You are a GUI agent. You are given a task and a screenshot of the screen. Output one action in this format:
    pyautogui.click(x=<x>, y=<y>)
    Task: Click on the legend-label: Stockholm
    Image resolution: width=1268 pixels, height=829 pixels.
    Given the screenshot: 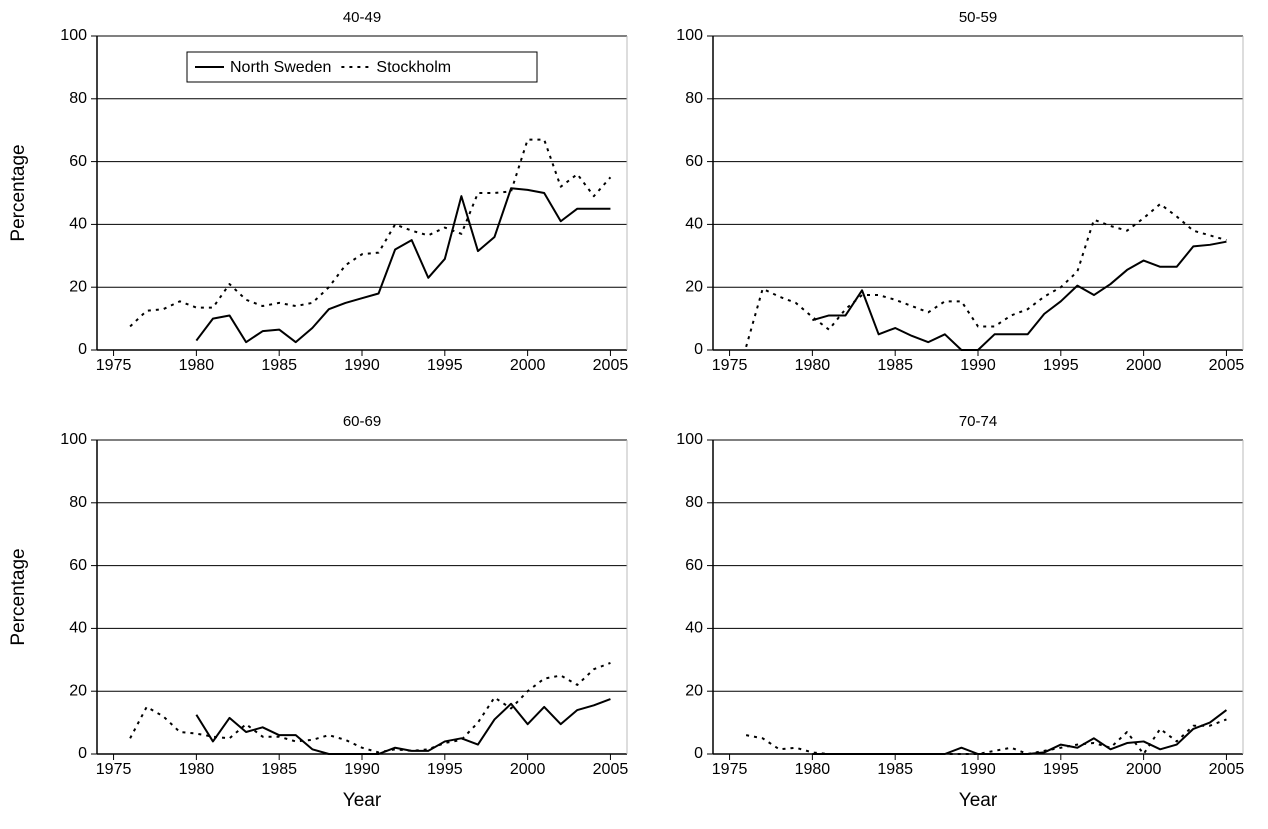 What is the action you would take?
    pyautogui.click(x=413, y=67)
    